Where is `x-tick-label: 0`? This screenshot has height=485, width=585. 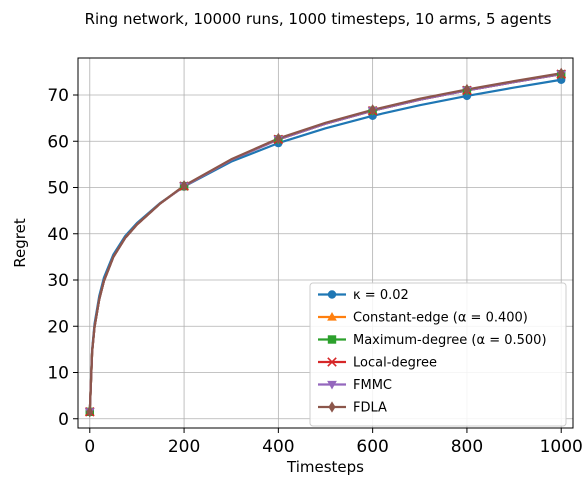 x-tick-label: 0 is located at coordinates (89, 447).